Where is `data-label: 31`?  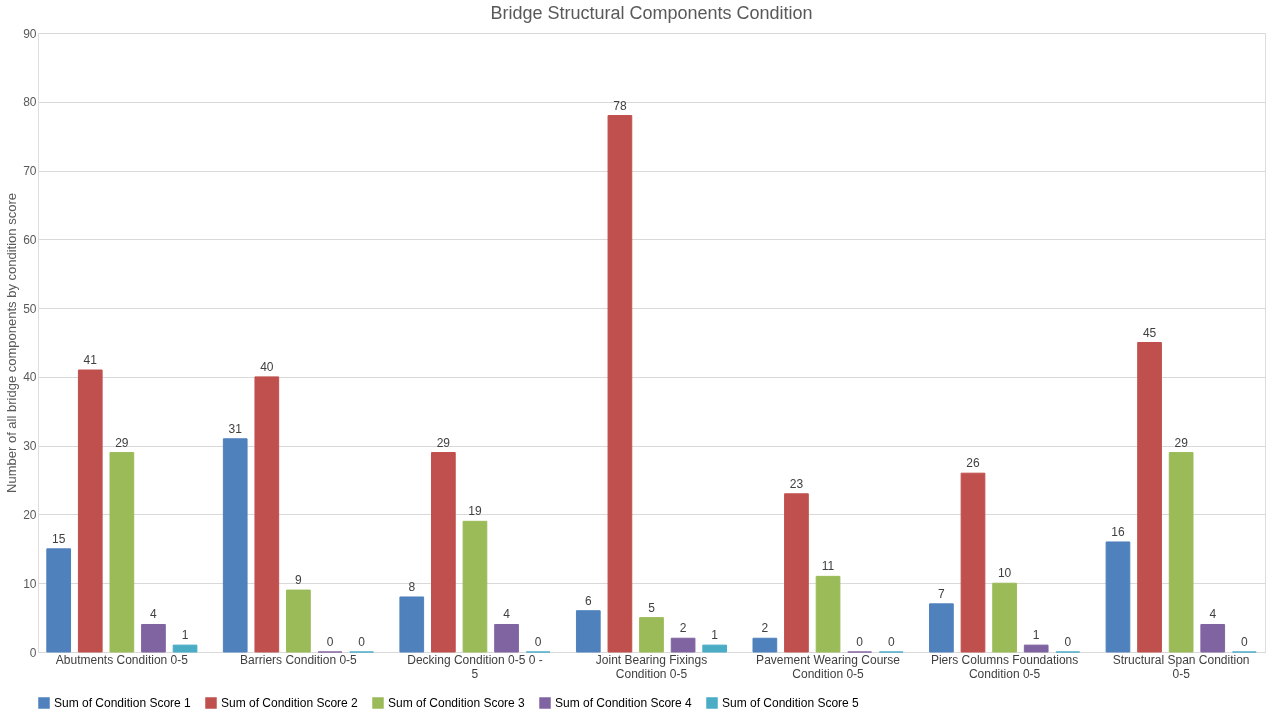 data-label: 31 is located at coordinates (235, 428).